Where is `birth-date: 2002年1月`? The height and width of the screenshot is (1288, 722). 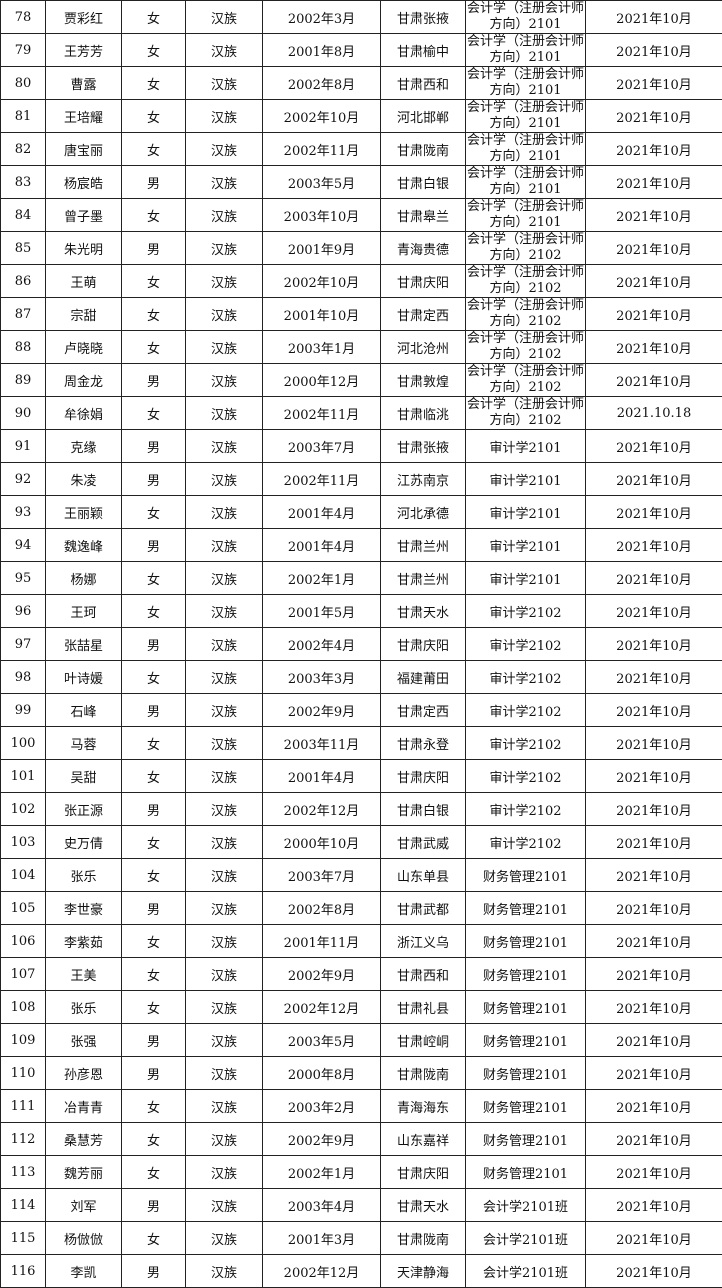
birth-date: 2002年1月 is located at coordinates (322, 578).